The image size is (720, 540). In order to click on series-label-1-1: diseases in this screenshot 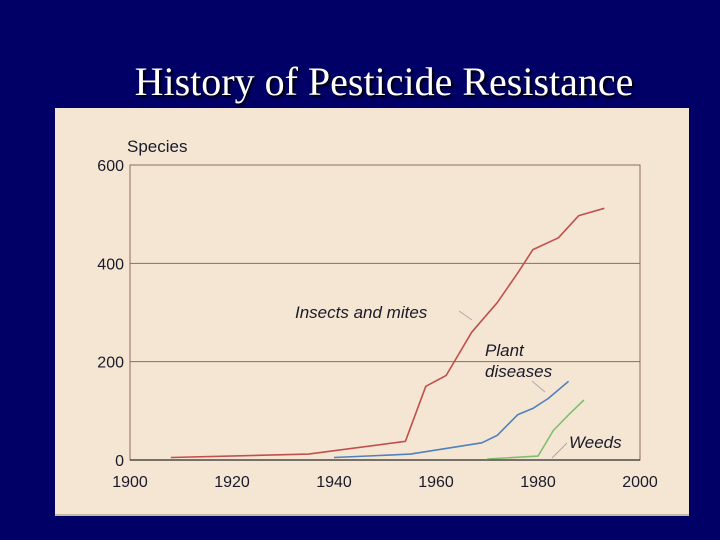, I will do `click(519, 371)`.